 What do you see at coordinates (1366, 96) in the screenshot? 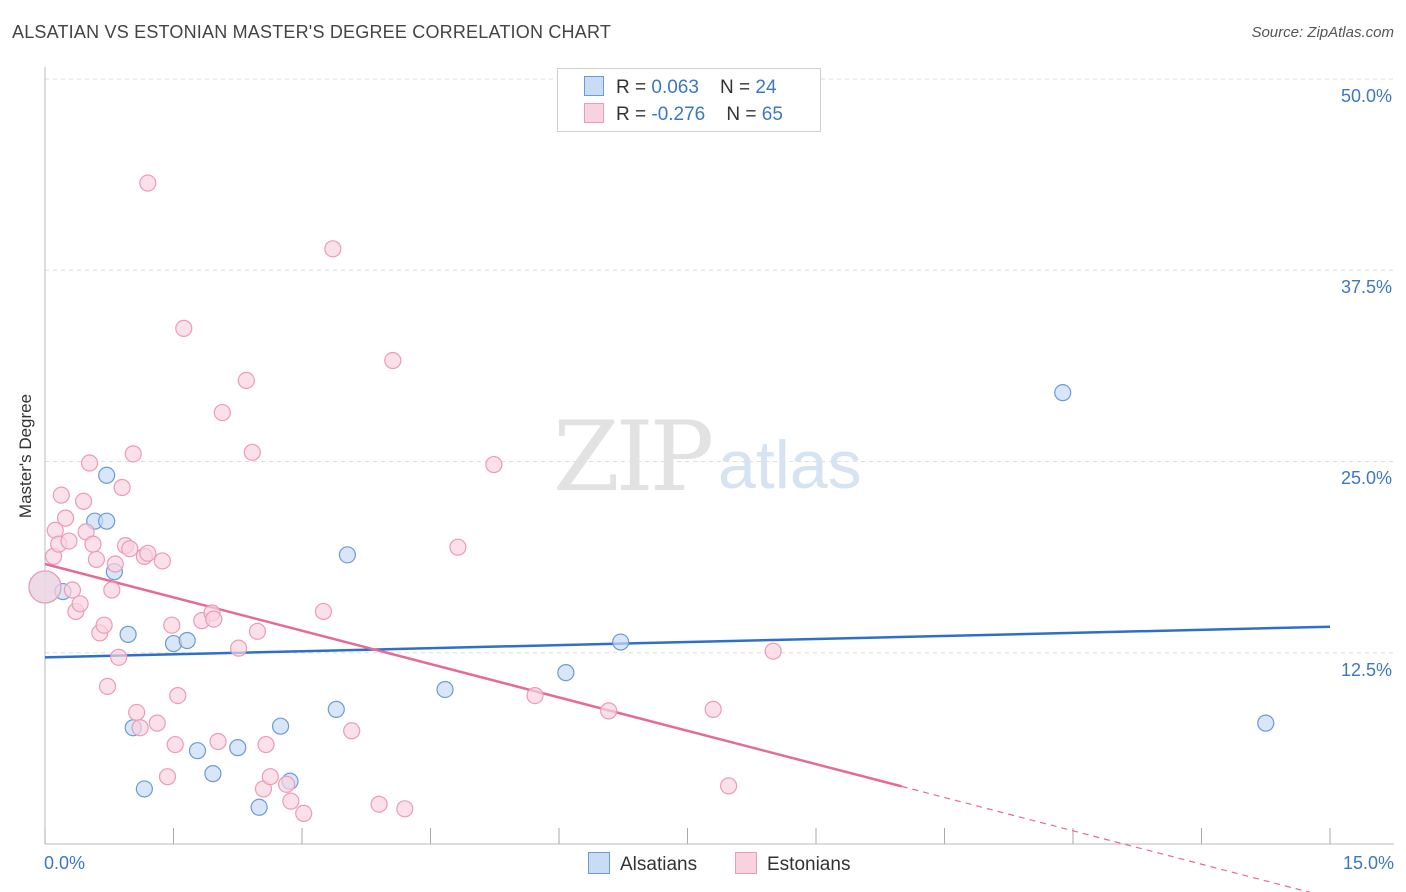
I see `y-tick-label-50: 50.0%` at bounding box center [1366, 96].